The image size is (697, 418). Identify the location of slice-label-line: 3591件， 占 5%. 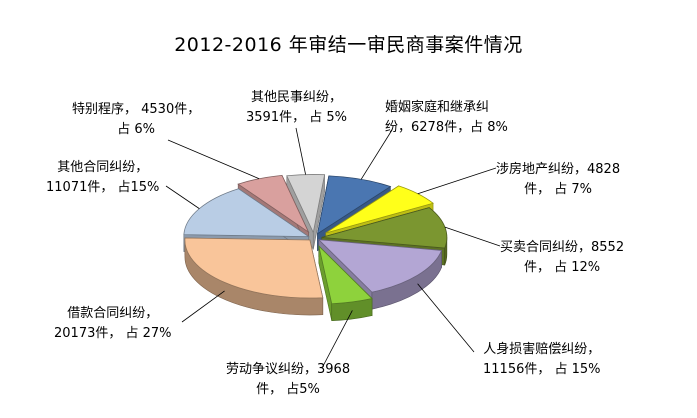
(296, 117).